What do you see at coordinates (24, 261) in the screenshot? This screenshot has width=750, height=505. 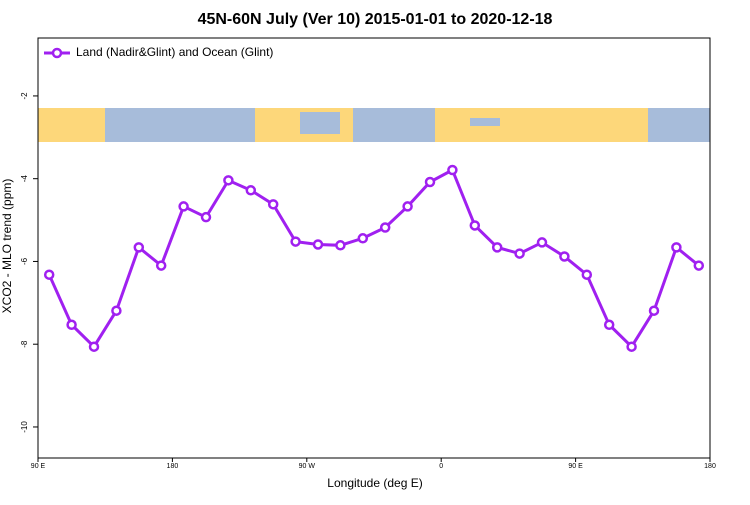 I see `y-tick-label: -6` at bounding box center [24, 261].